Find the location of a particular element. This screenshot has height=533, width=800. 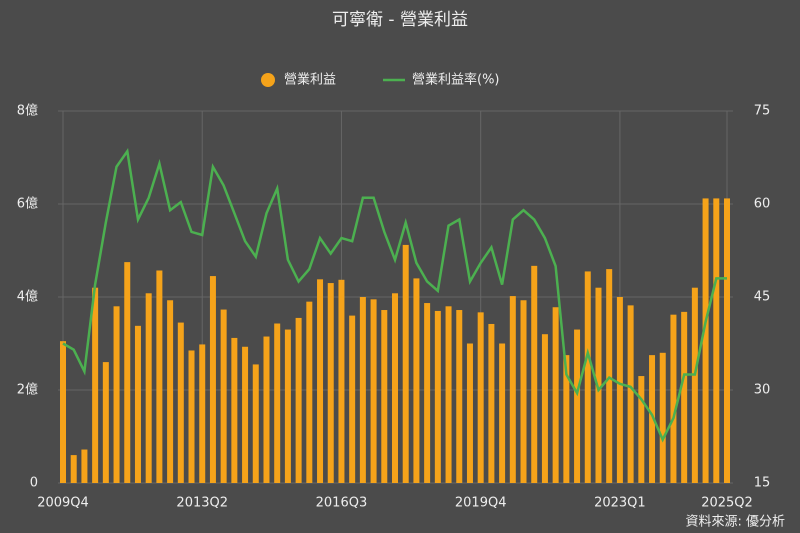

legend-label: 營業利益 is located at coordinates (310, 80).